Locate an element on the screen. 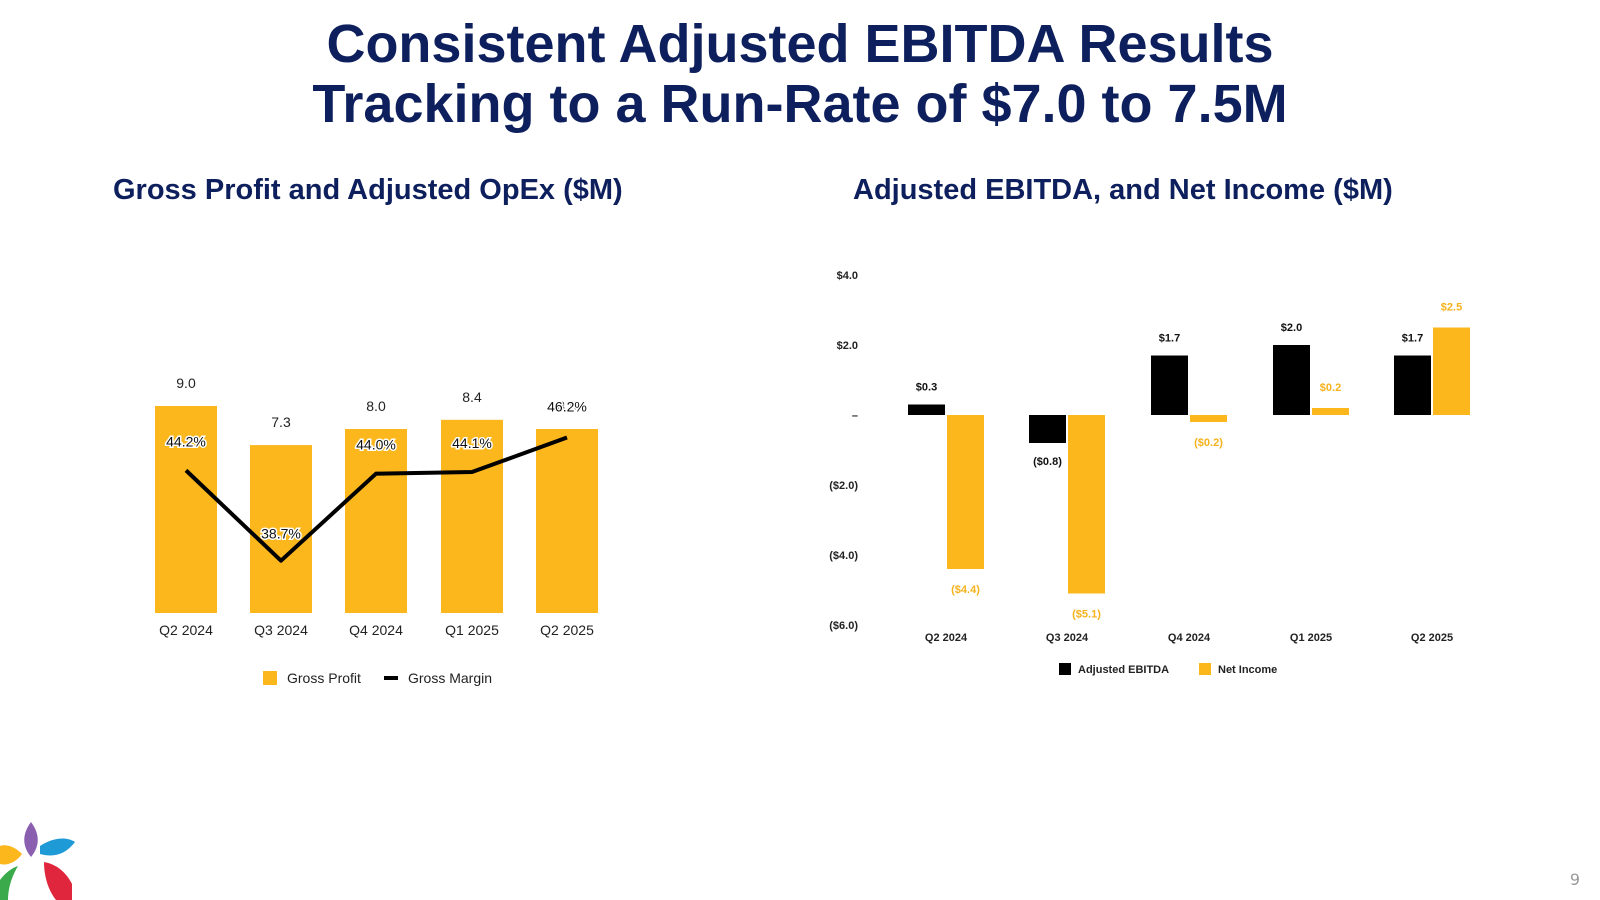  legend-label-gross-profit: Gross Profit is located at coordinates (324, 678).